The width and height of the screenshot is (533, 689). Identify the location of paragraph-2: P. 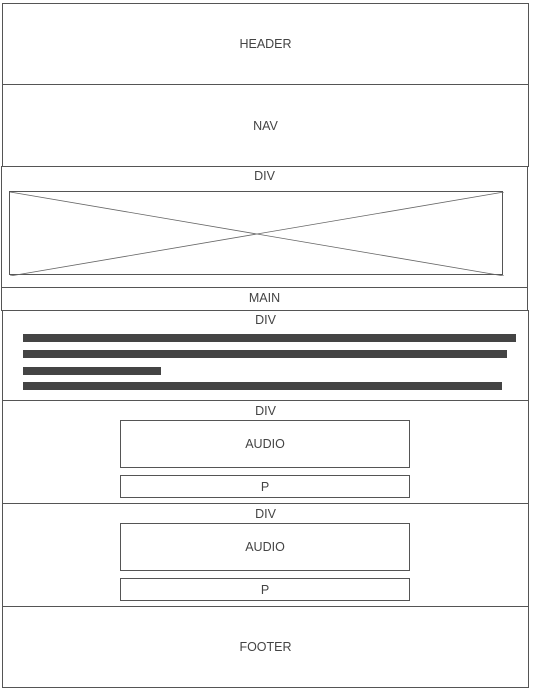
(265, 589).